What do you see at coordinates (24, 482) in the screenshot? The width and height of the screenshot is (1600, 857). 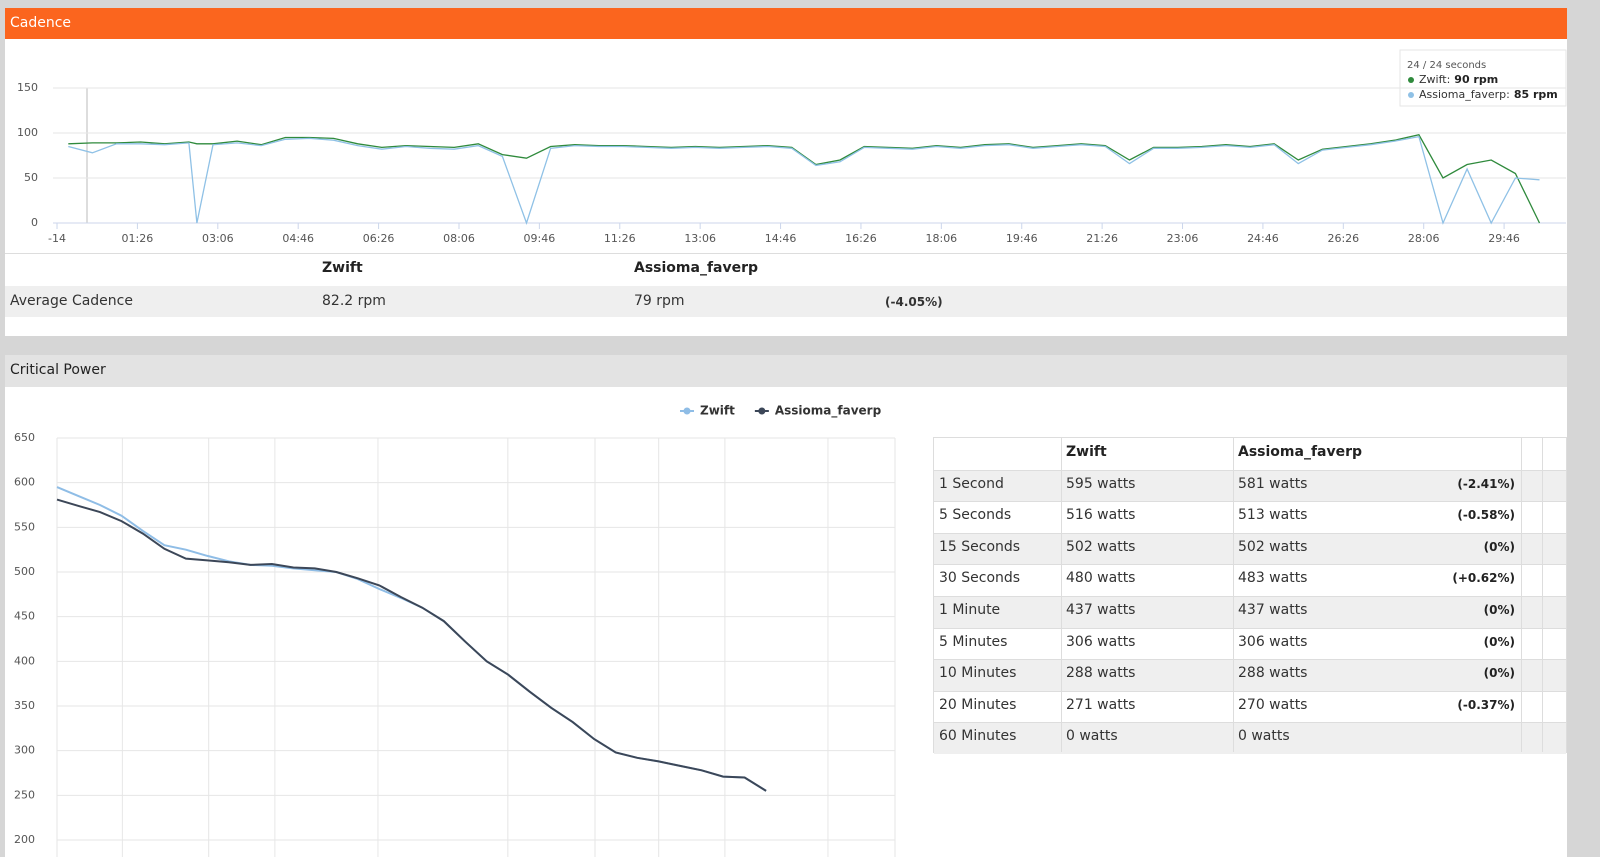 I see `y-tick-label: 600` at bounding box center [24, 482].